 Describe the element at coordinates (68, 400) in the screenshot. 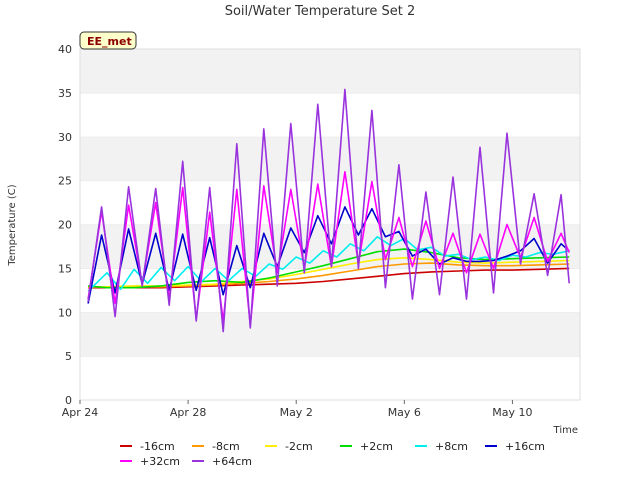

I see `y-tick-label: 0` at that location.